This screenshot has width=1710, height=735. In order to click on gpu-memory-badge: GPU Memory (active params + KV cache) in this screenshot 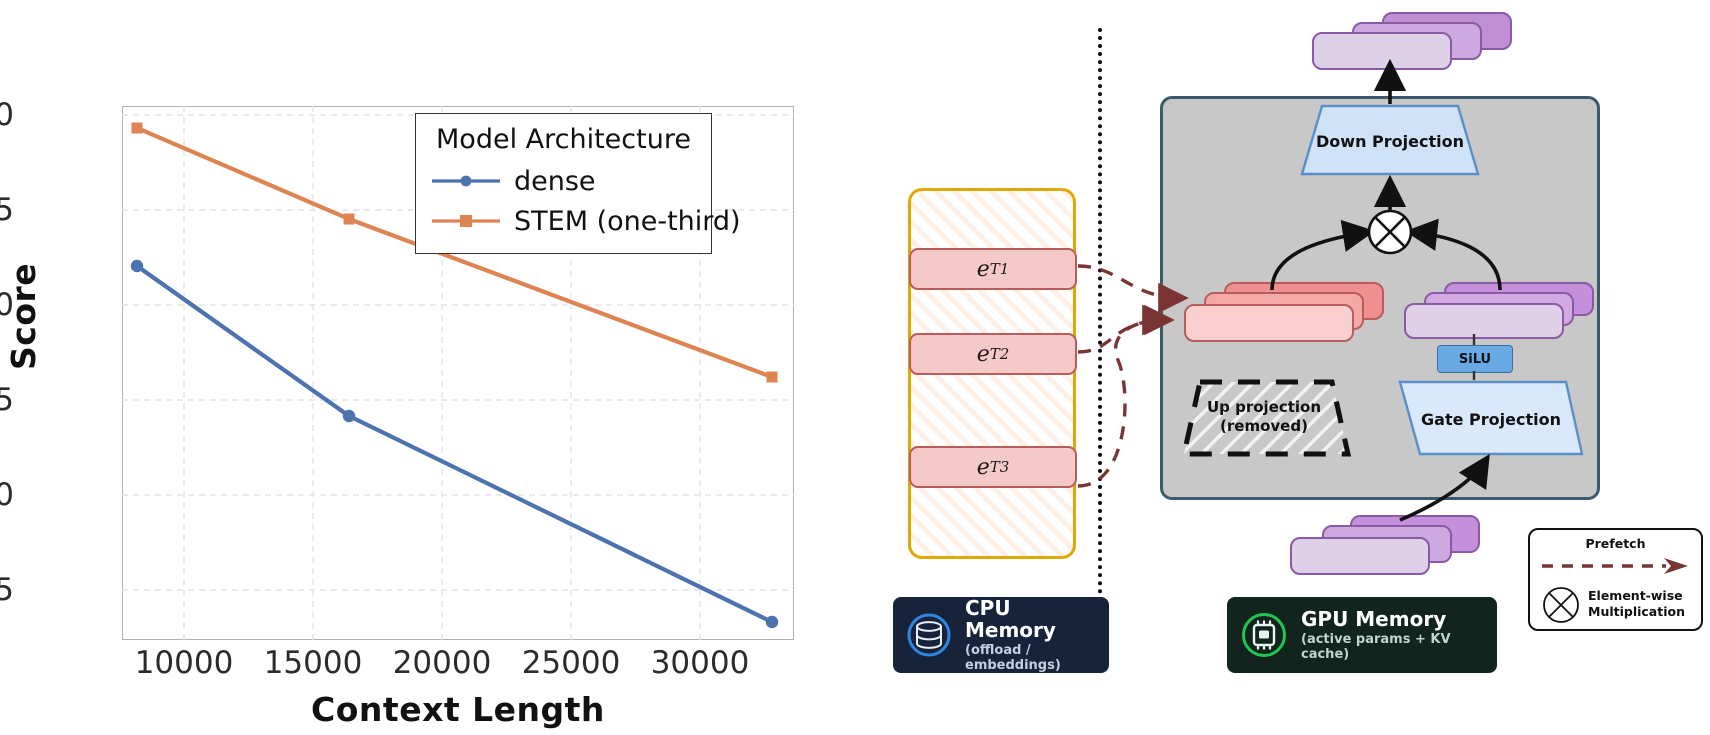, I will do `click(1362, 635)`.